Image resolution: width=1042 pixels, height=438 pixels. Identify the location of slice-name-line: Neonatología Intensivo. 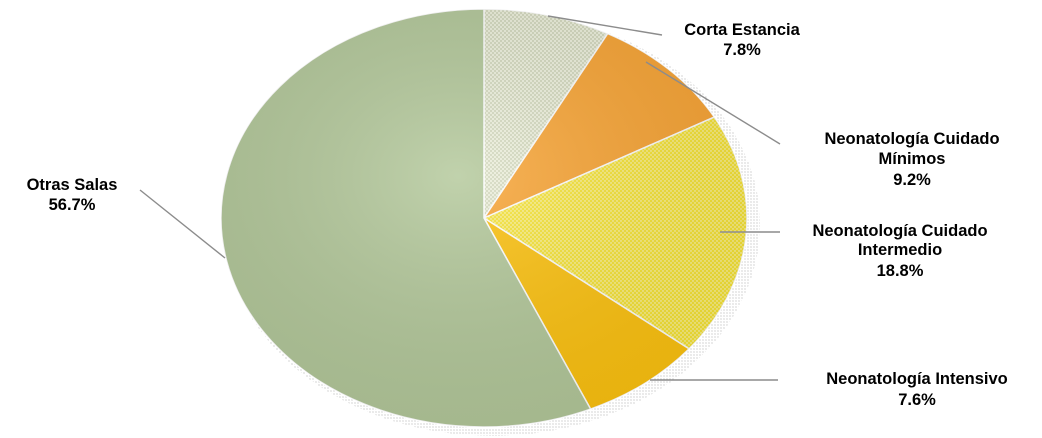
(917, 379).